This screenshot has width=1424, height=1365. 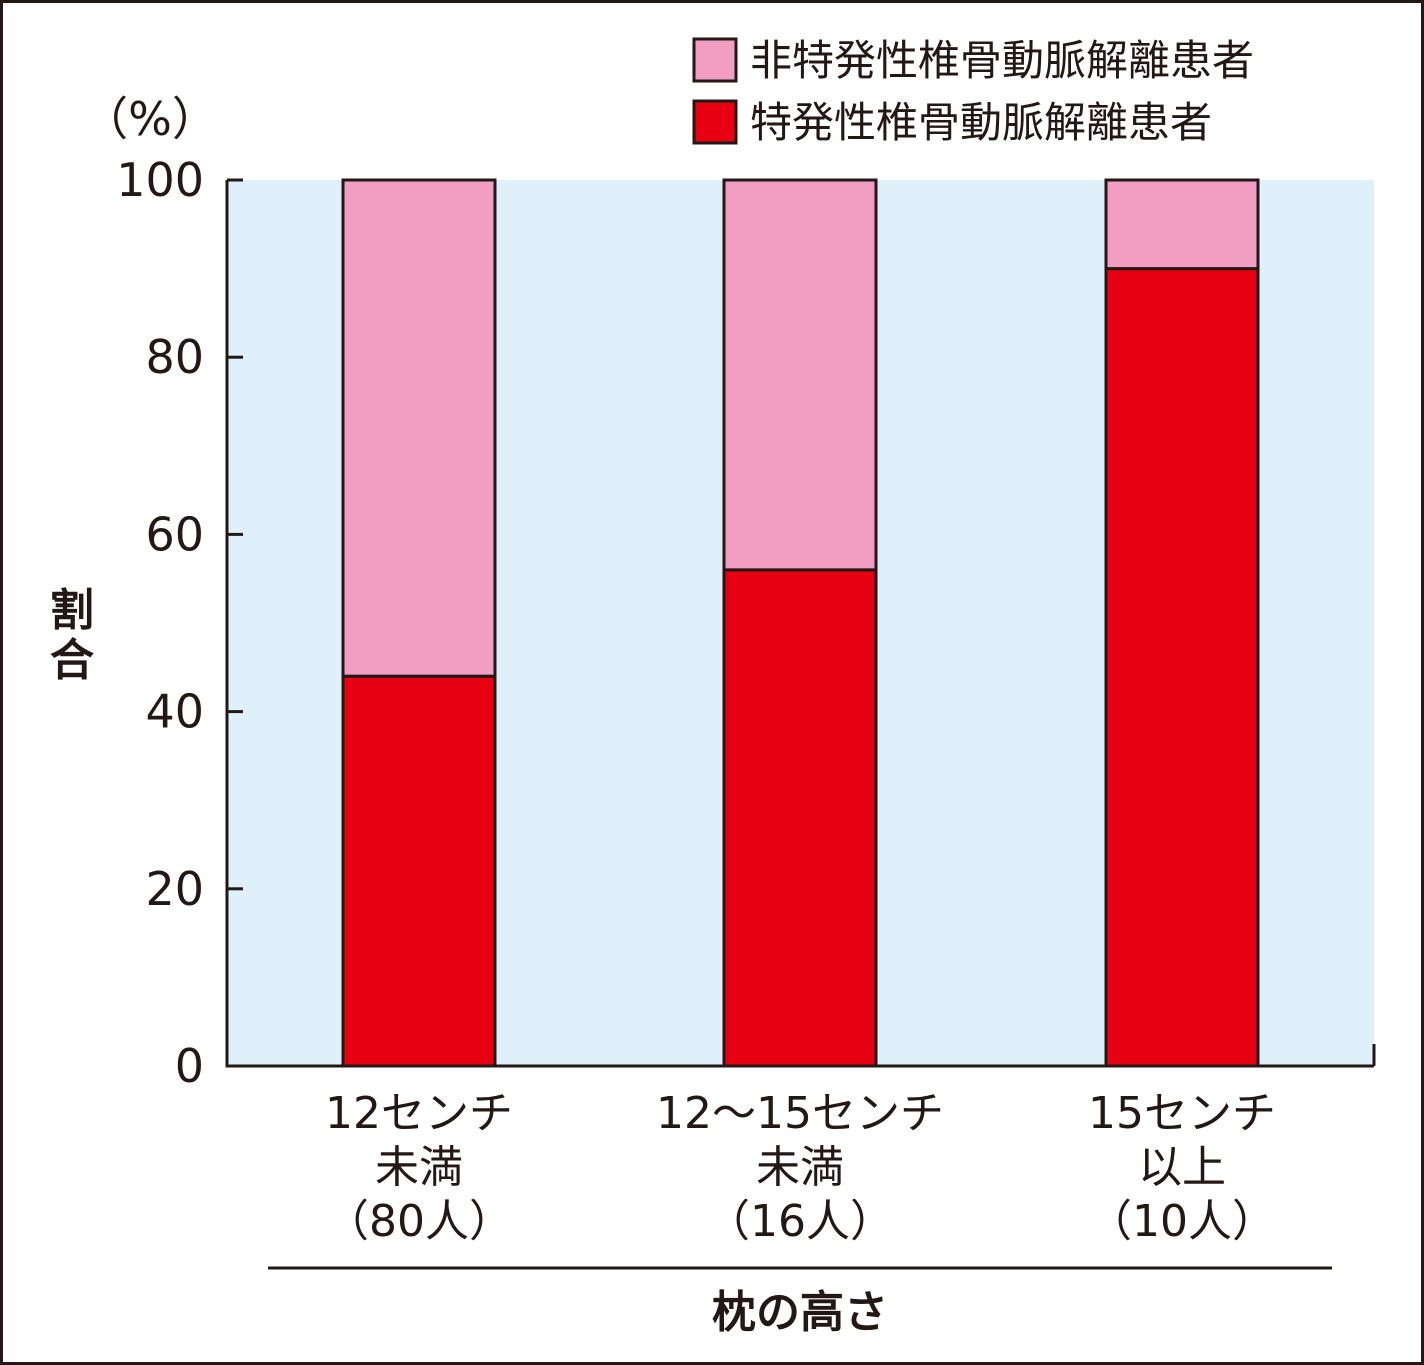 What do you see at coordinates (160, 180) in the screenshot?
I see `y-tick-label-100: 100` at bounding box center [160, 180].